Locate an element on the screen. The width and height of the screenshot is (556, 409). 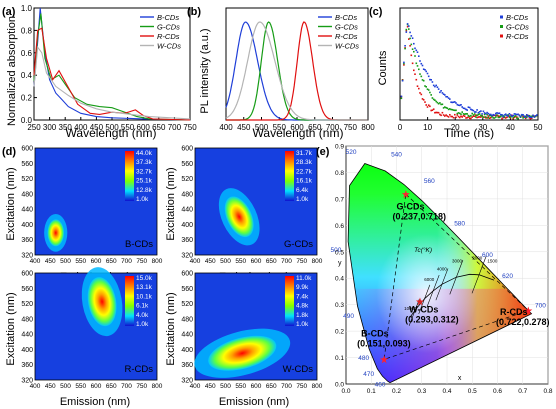
panel-e-tc-label: Tc(°K) is located at coordinates (423, 250).